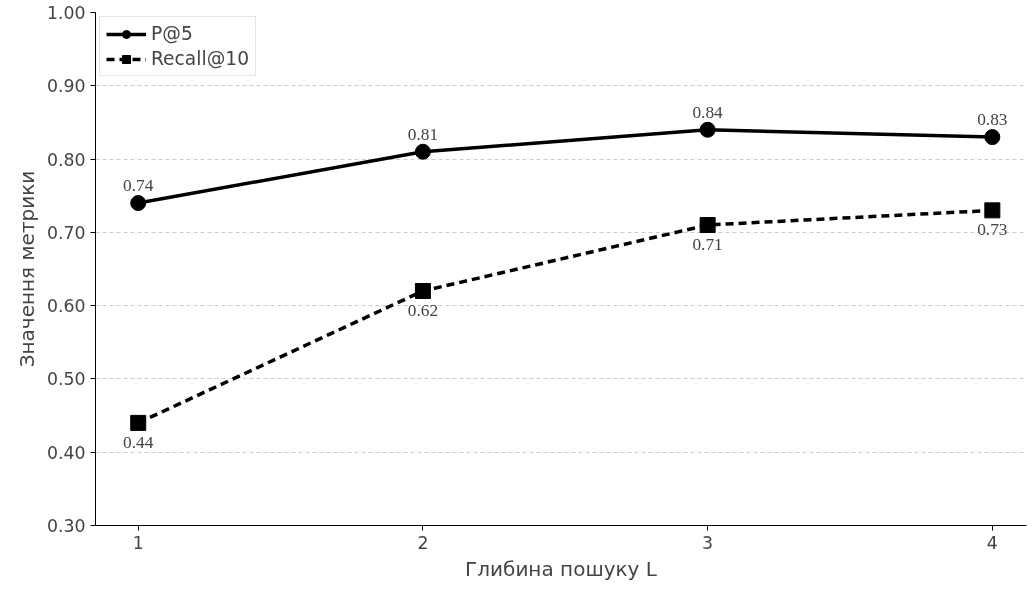  What do you see at coordinates (66, 232) in the screenshot?
I see `y-tick-label: 0.70` at bounding box center [66, 232].